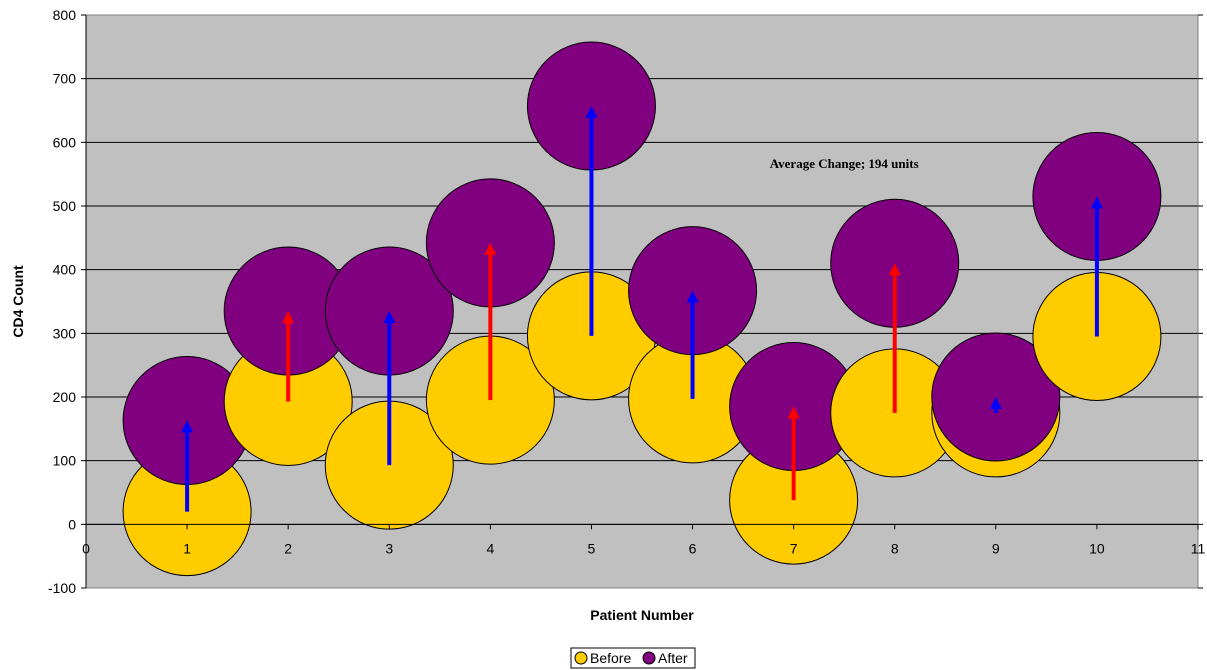 The width and height of the screenshot is (1207, 670). Describe the element at coordinates (389, 548) in the screenshot. I see `x-tick-label: 3` at that location.